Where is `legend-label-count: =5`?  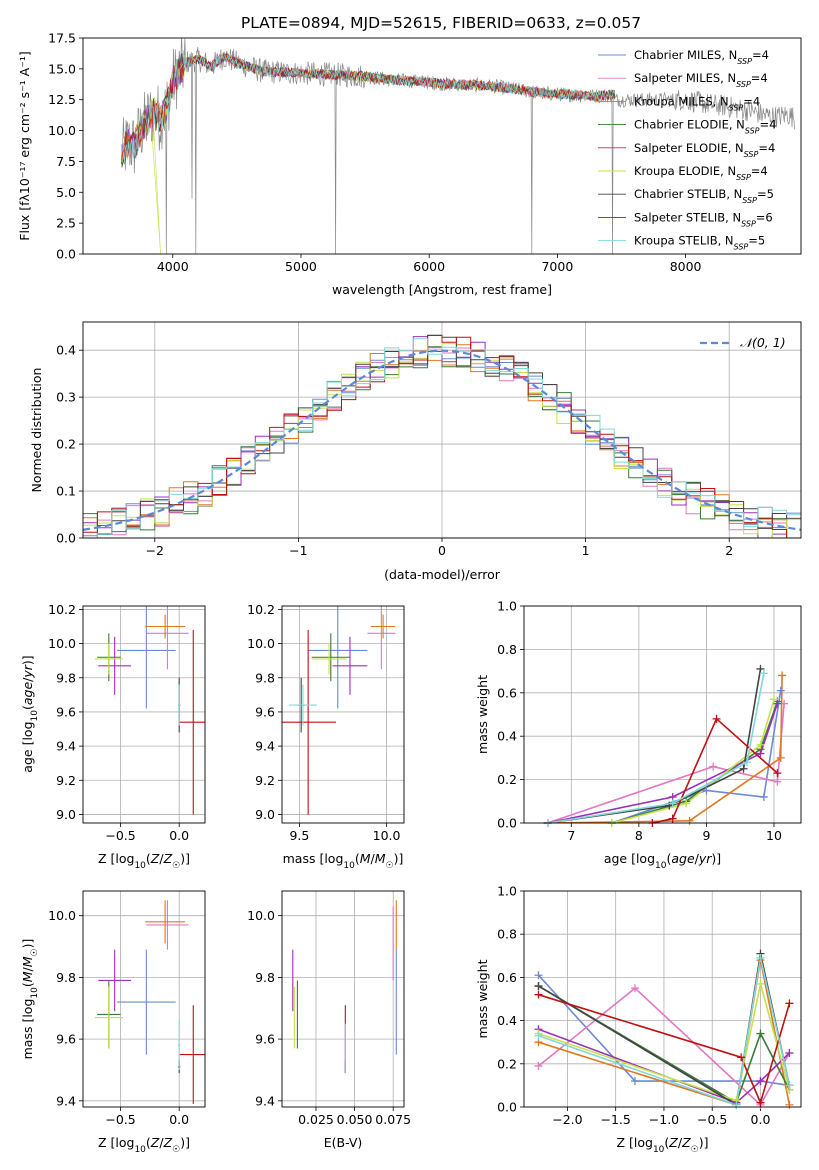
legend-label-count: =5 is located at coordinates (756, 241).